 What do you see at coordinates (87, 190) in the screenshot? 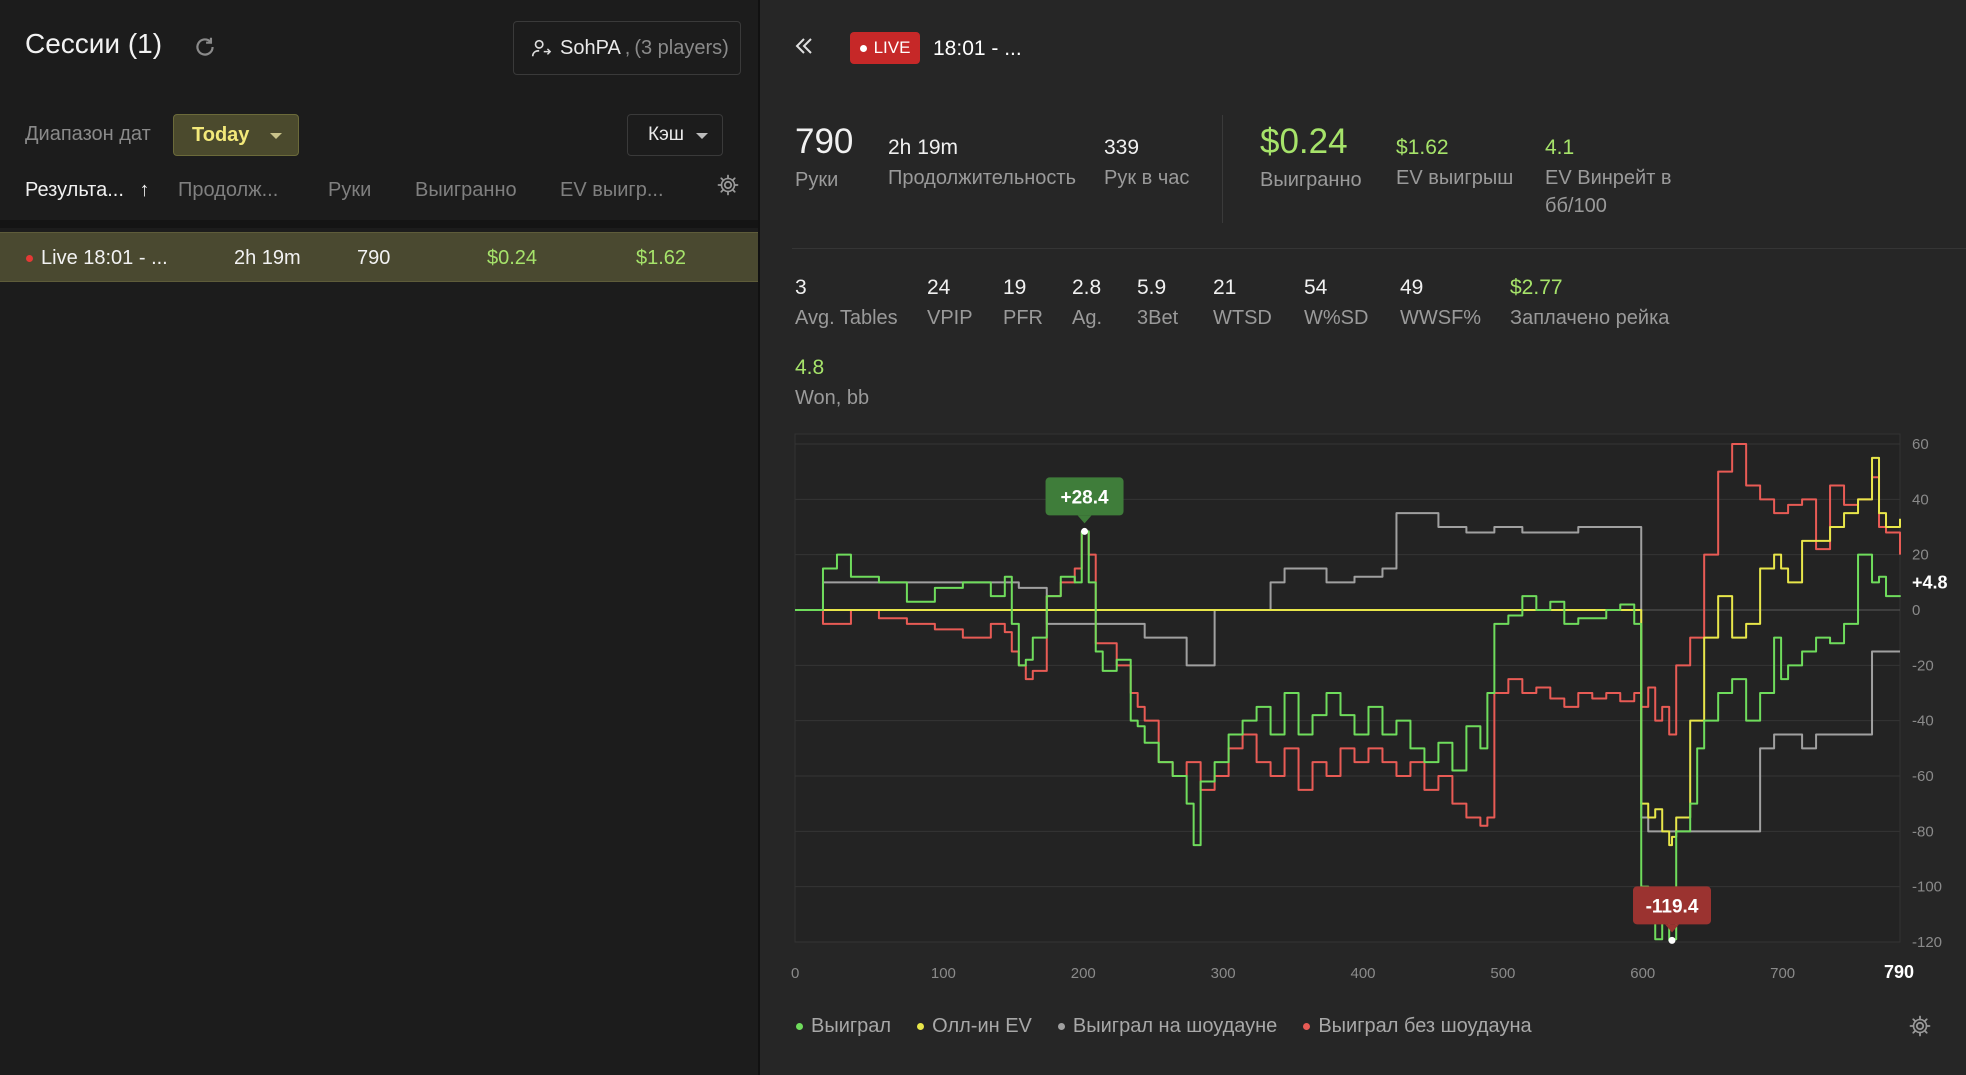
I see `column-result: Результа... ↑` at bounding box center [87, 190].